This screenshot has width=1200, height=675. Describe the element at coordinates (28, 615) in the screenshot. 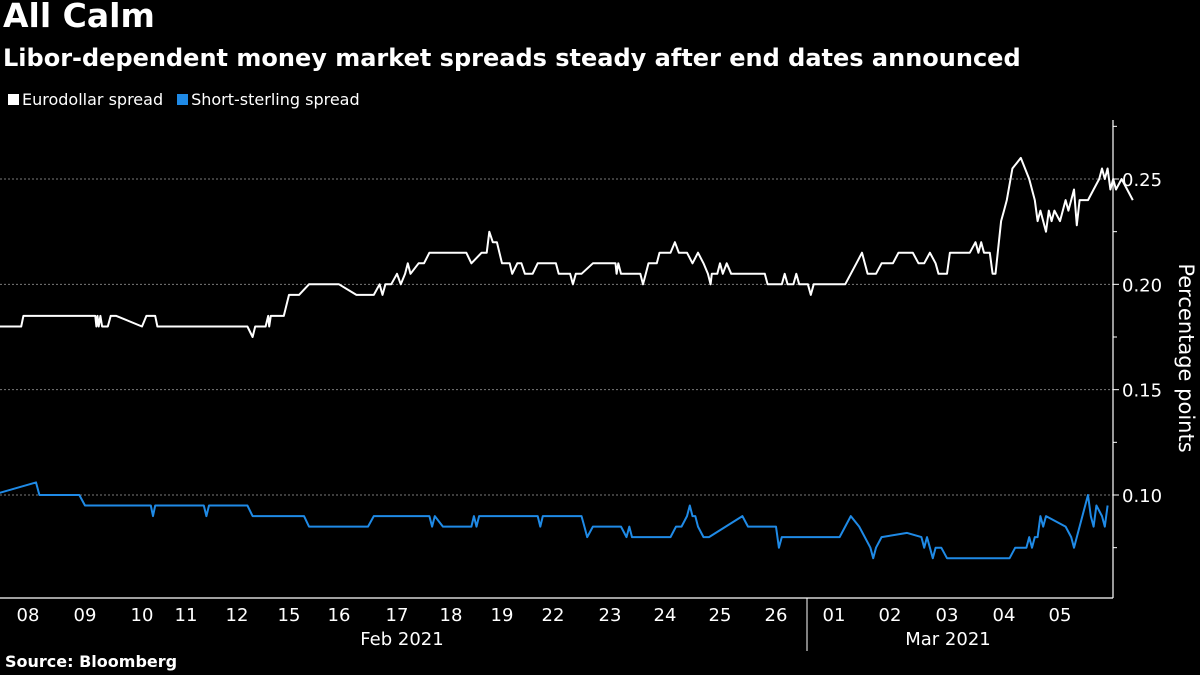

I see `x-tick-label: 08` at that location.